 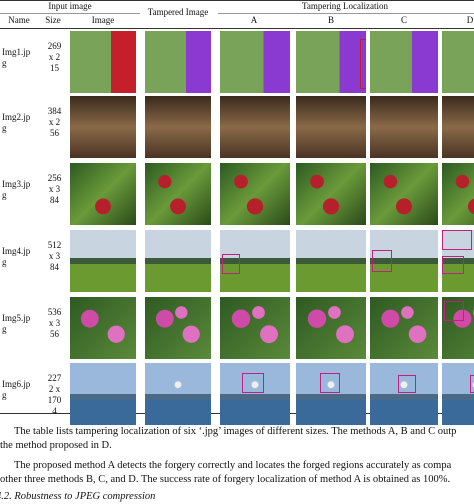 I want to click on group-header: Tampered Image, so click(x=178, y=12).